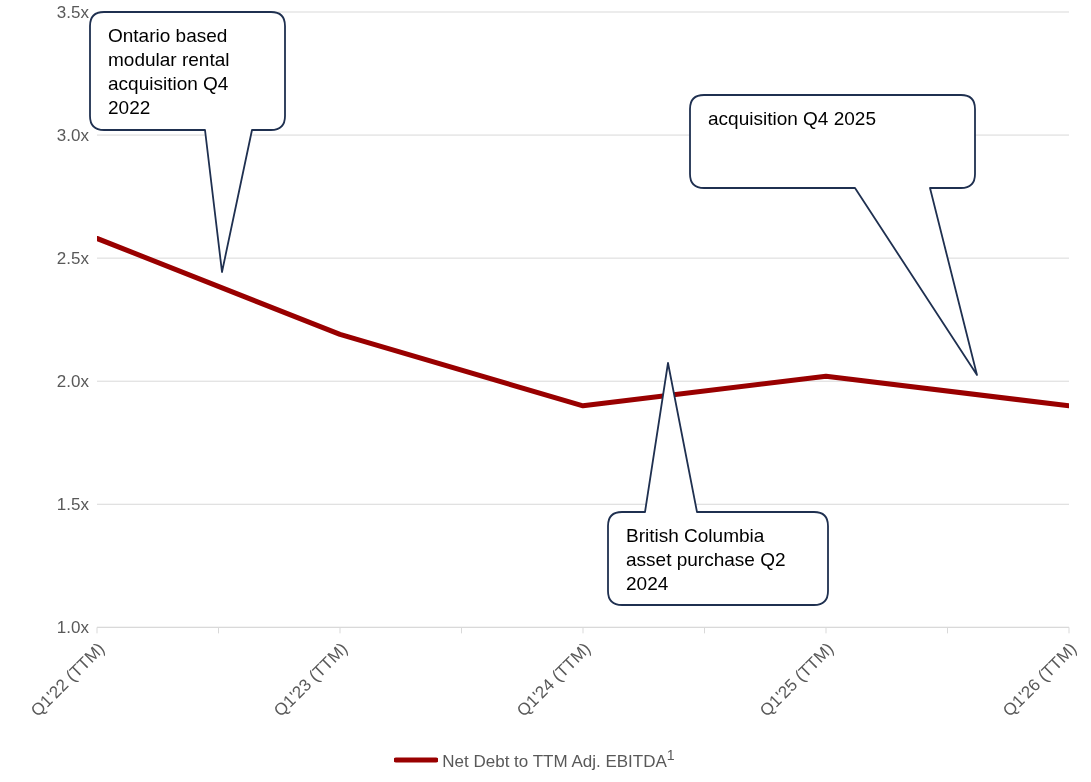 The width and height of the screenshot is (1091, 782). I want to click on annotation: acquisition Q4 2025, so click(792, 119).